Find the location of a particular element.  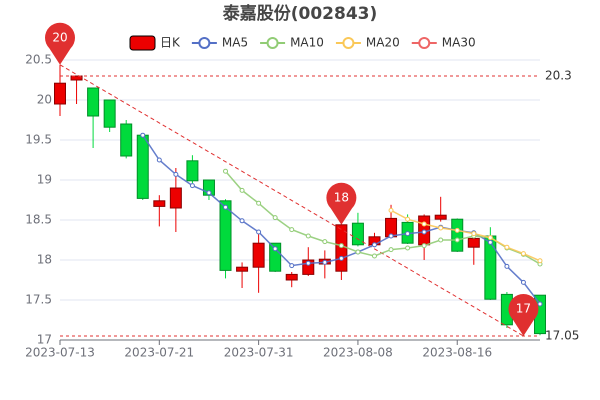

x-tick-label: 2023-08-16 is located at coordinates (457, 353).